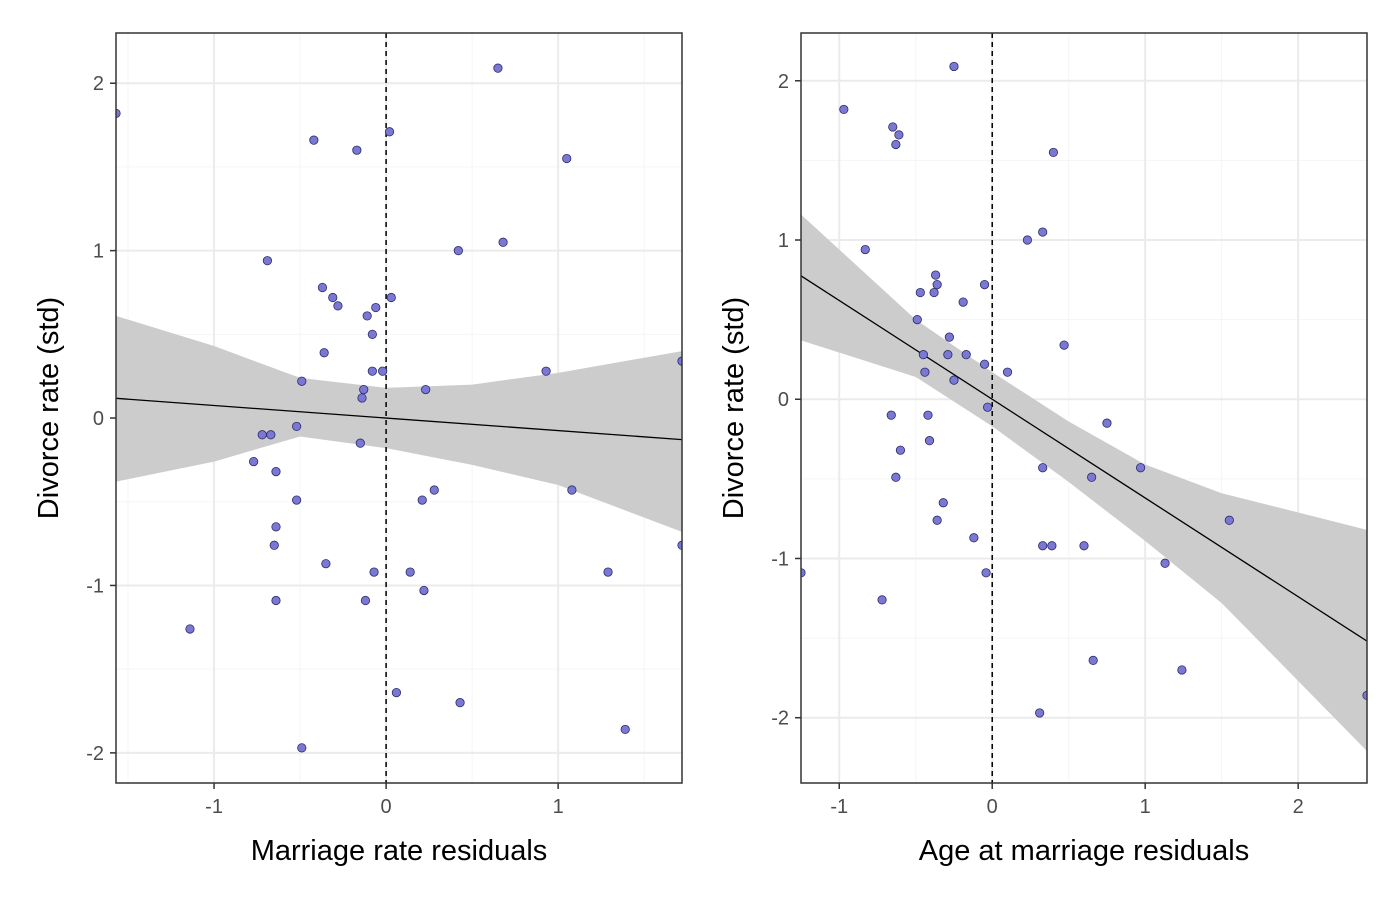 This screenshot has width=1400, height=900. What do you see at coordinates (98, 252) in the screenshot?
I see `y-tick-label: 1` at bounding box center [98, 252].